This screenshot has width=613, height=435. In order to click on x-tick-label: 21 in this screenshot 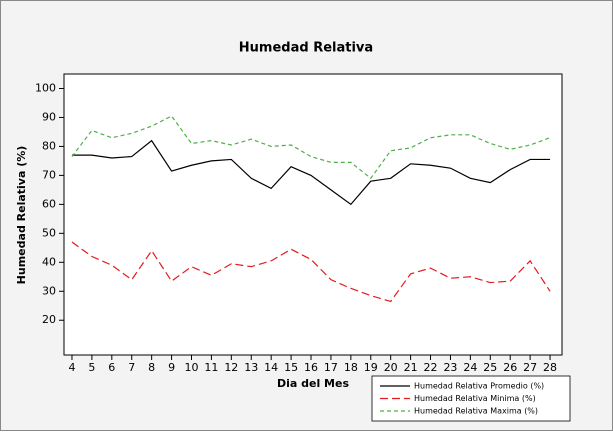, I will do `click(411, 367)`.